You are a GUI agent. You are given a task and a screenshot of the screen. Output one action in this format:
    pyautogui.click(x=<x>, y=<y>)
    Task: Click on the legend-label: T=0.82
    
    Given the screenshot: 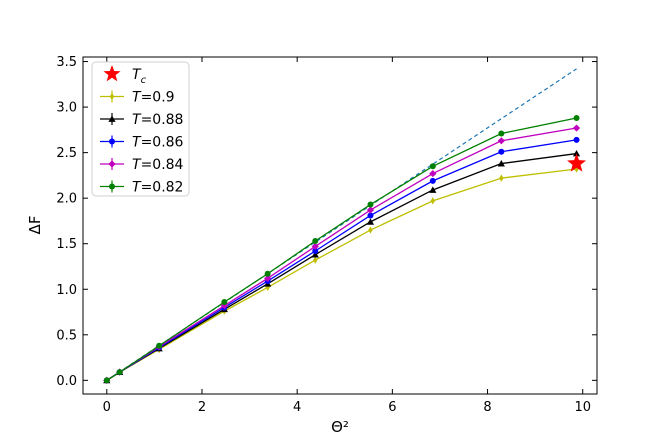 What is the action you would take?
    pyautogui.click(x=157, y=188)
    